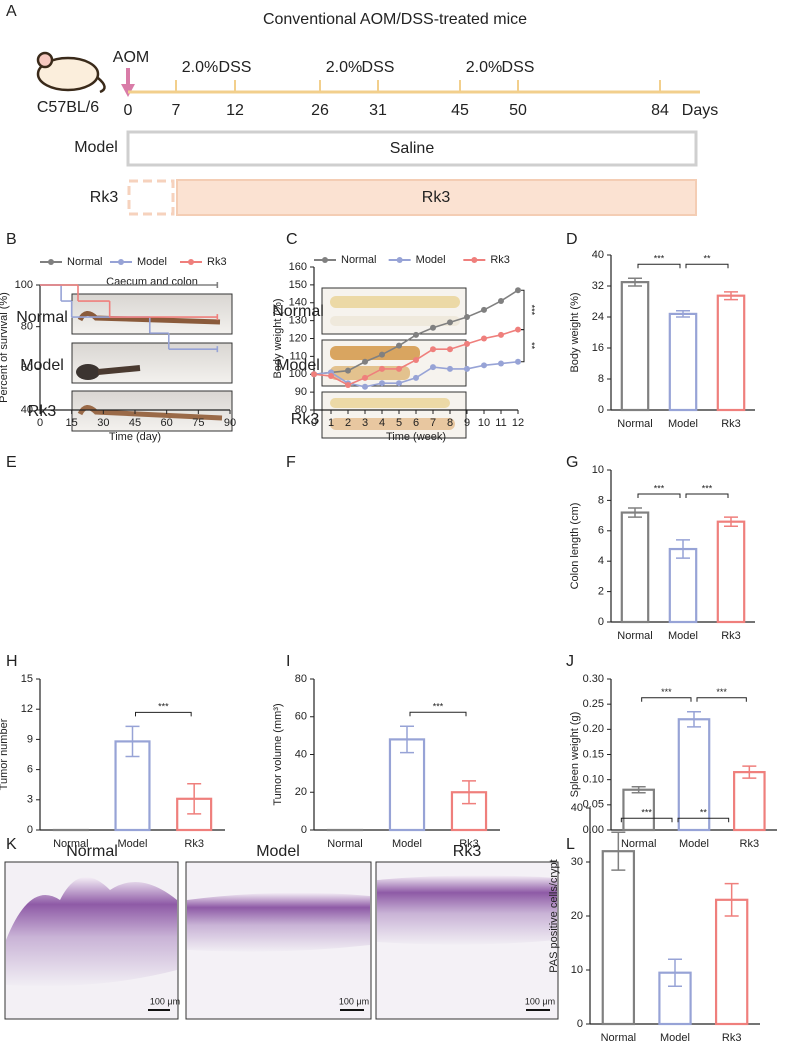 The width and height of the screenshot is (789, 1051). I want to click on significance-label: ***, so click(659, 488).